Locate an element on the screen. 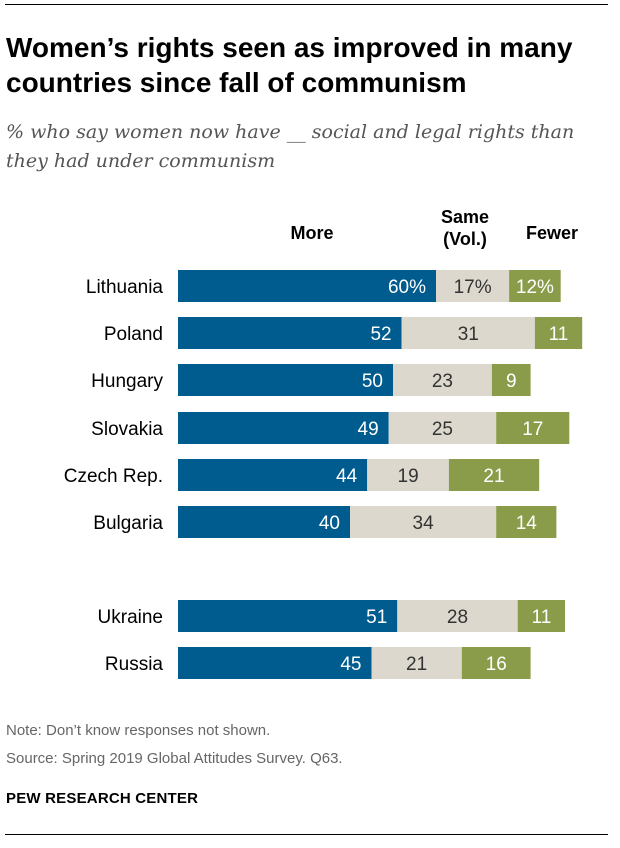  bar-fewer-czech-rep is located at coordinates (494, 475).